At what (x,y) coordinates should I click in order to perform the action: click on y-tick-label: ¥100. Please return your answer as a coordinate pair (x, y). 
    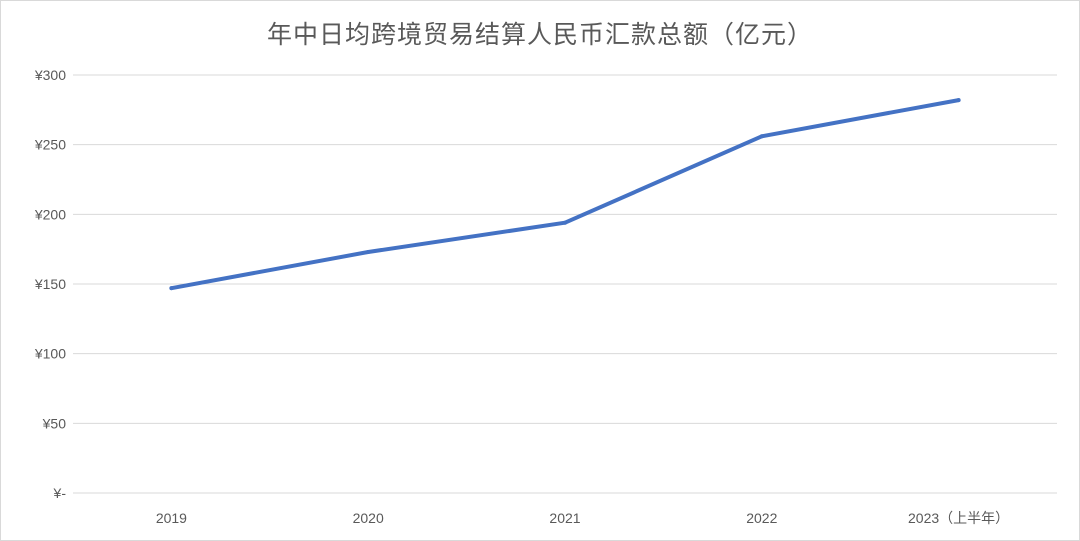
    Looking at the image, I should click on (50, 354).